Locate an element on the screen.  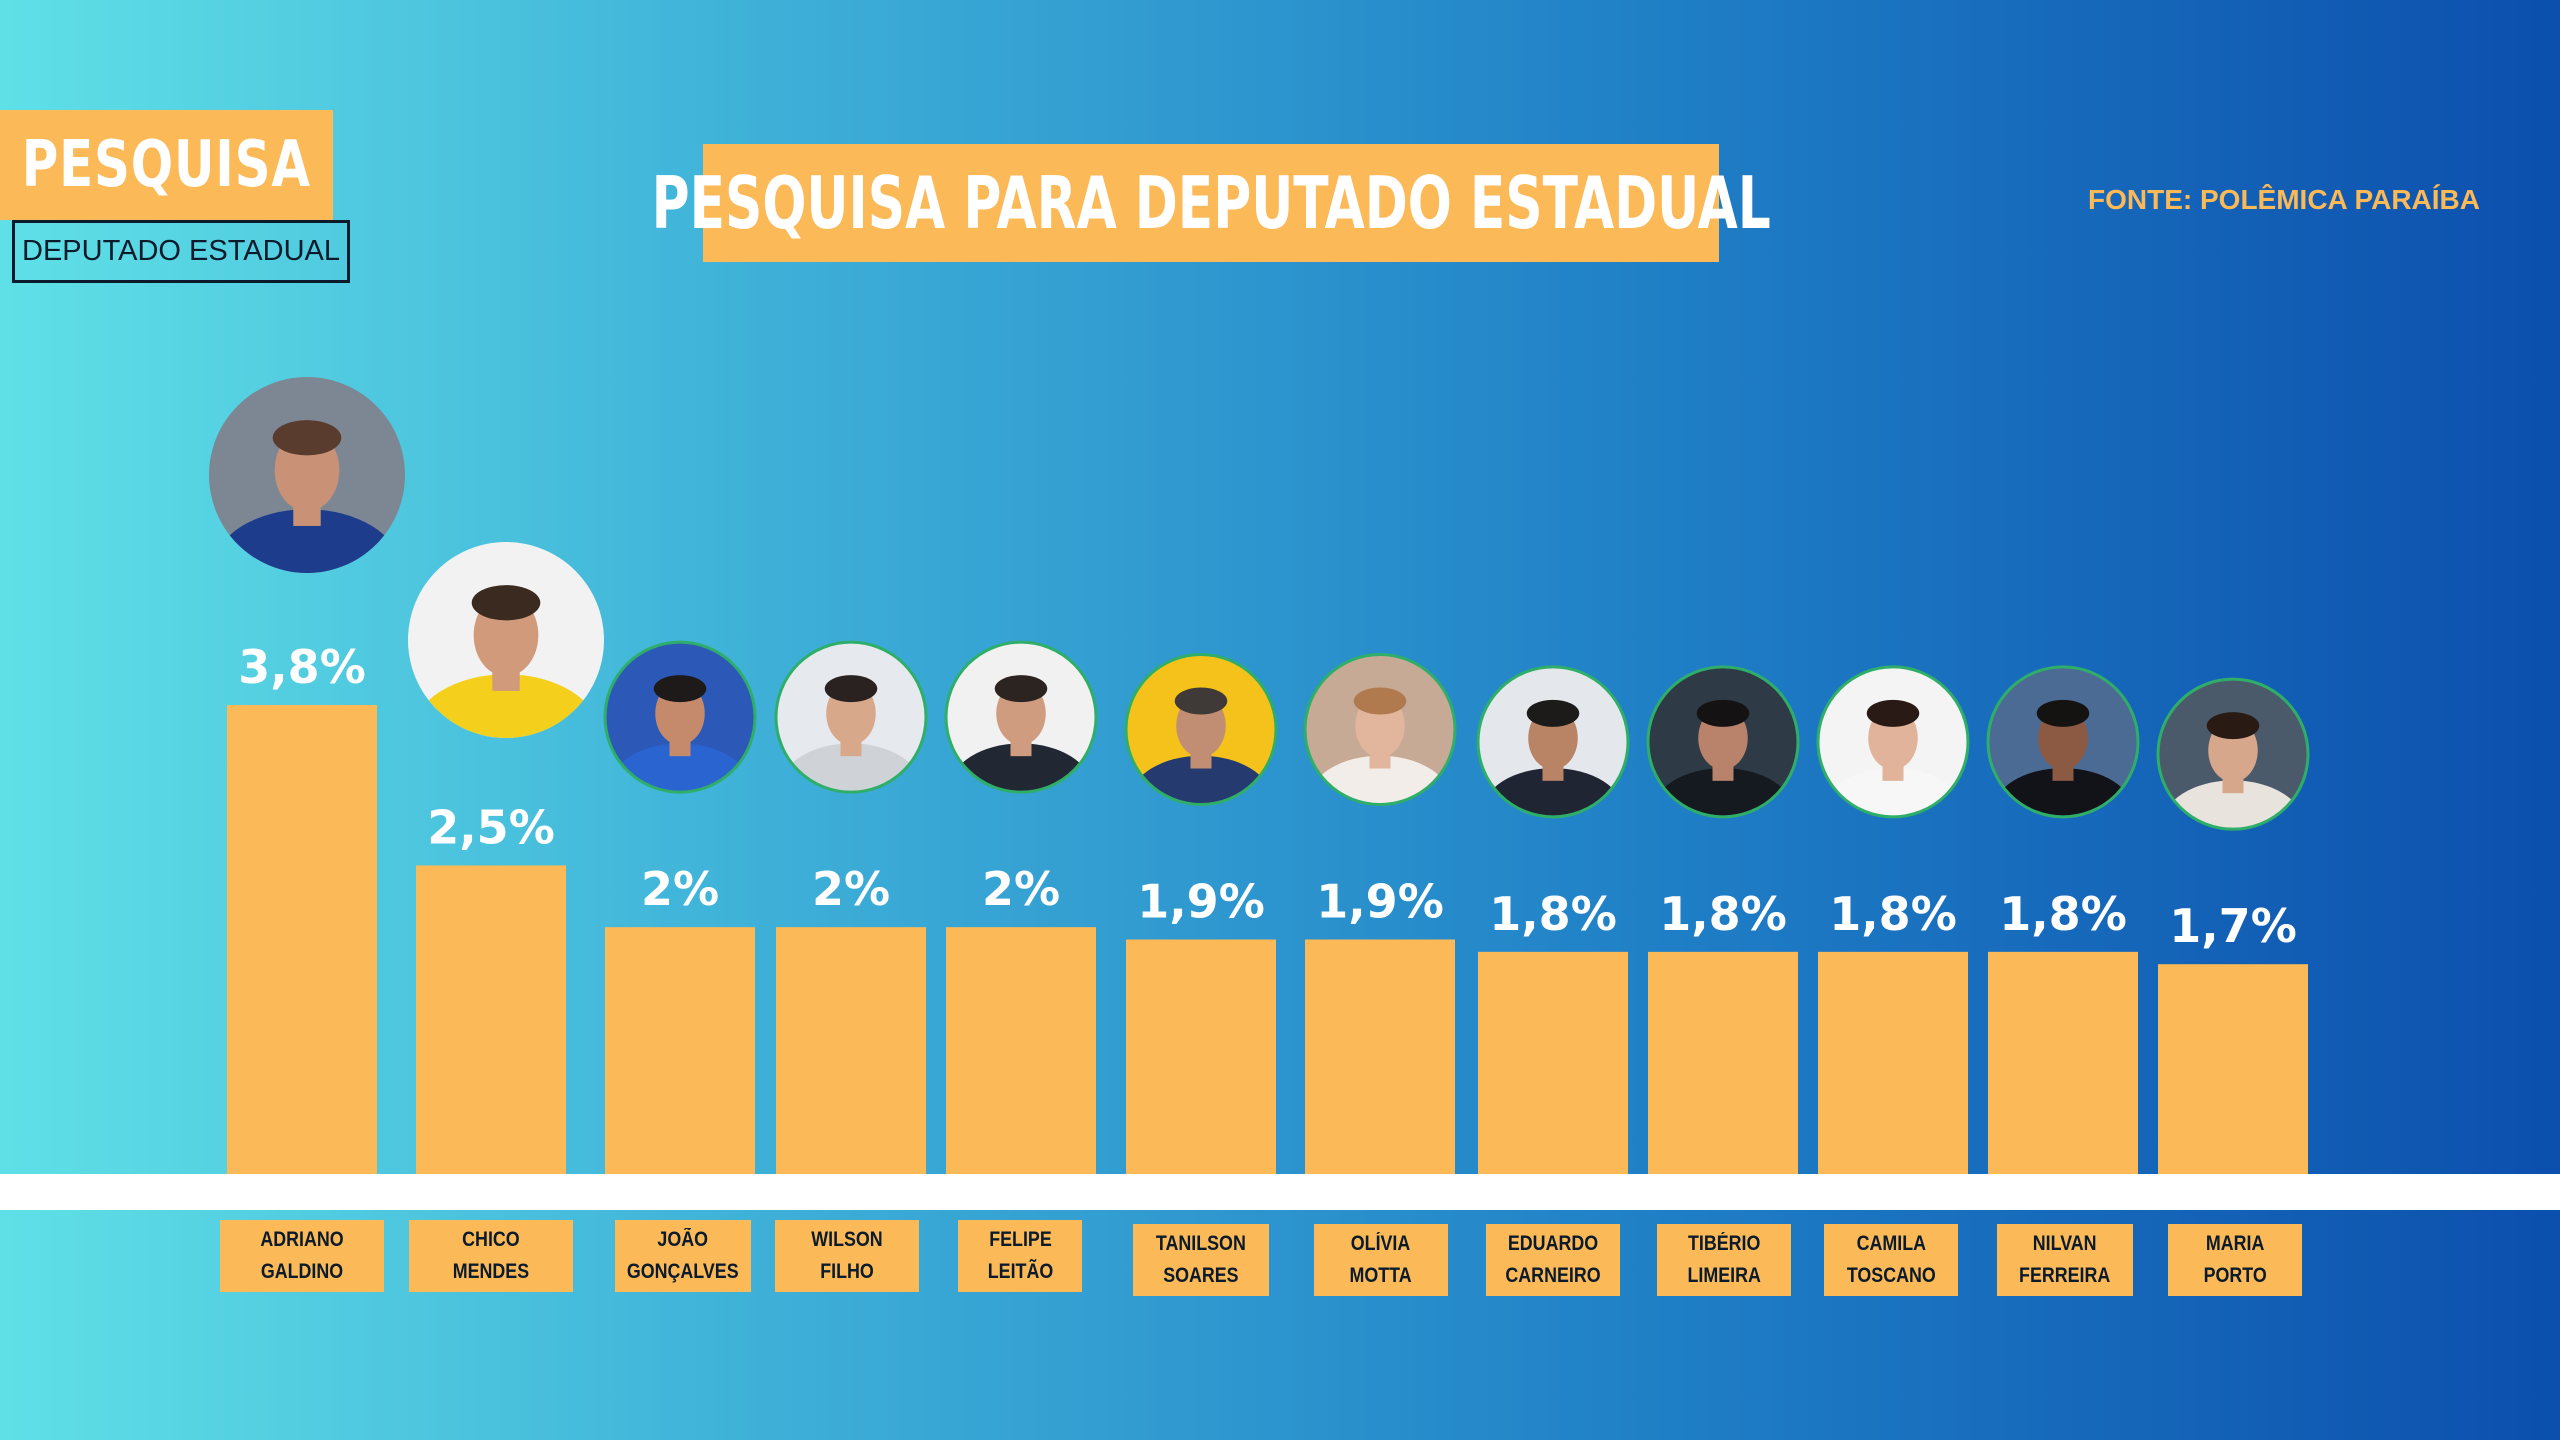
candidate-name-label: MARIA PORTO is located at coordinates (2235, 1260).